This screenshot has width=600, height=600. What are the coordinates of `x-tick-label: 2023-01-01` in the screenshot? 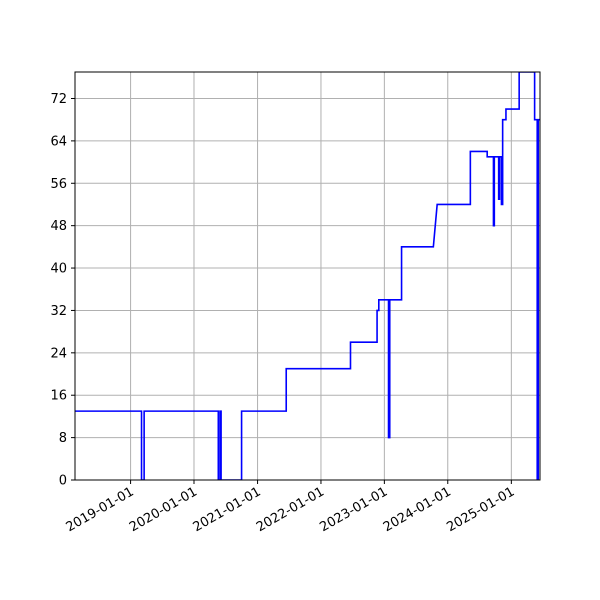 It's located at (353, 509).